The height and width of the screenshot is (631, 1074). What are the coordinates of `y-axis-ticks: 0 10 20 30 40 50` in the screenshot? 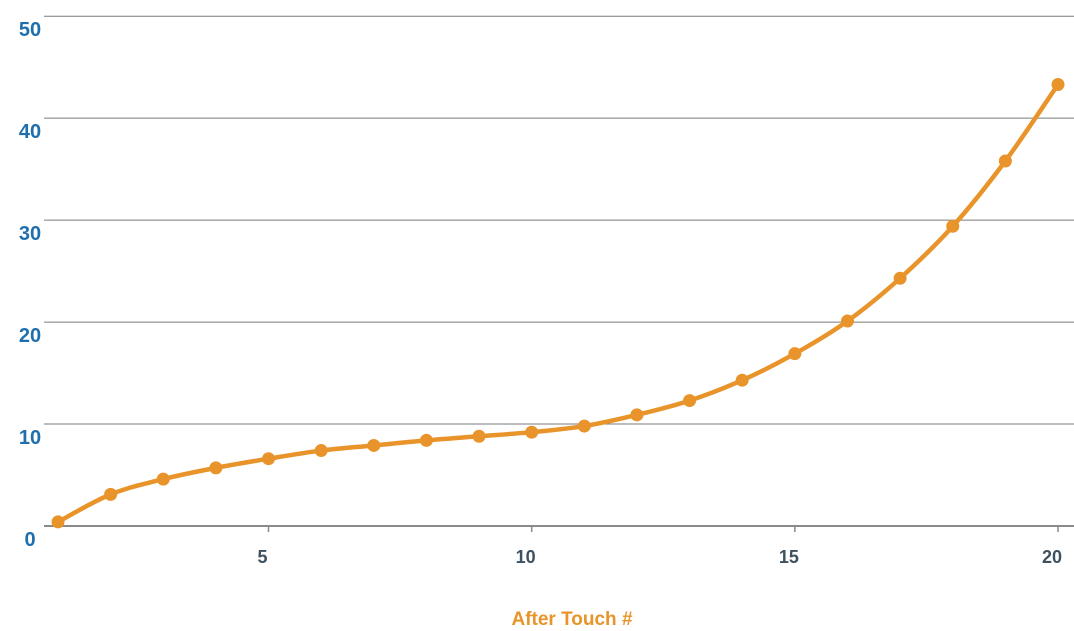 It's located at (30, 285).